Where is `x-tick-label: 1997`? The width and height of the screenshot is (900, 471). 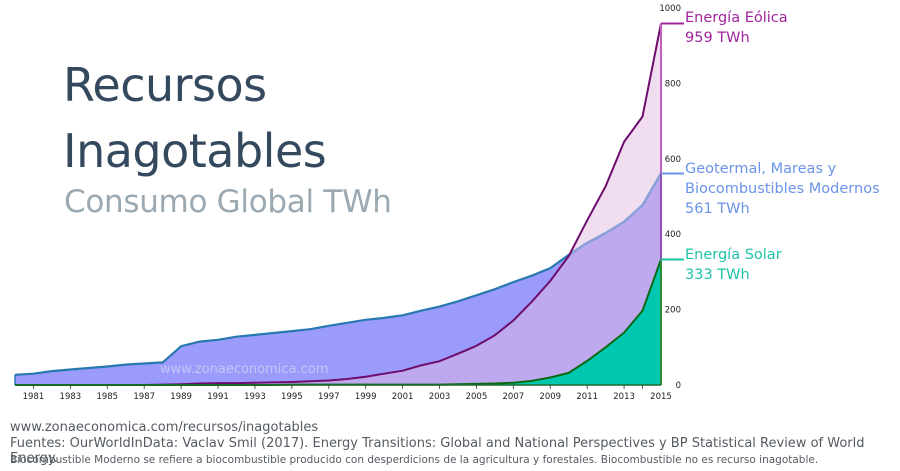
x-tick-label: 1997 is located at coordinates (329, 397).